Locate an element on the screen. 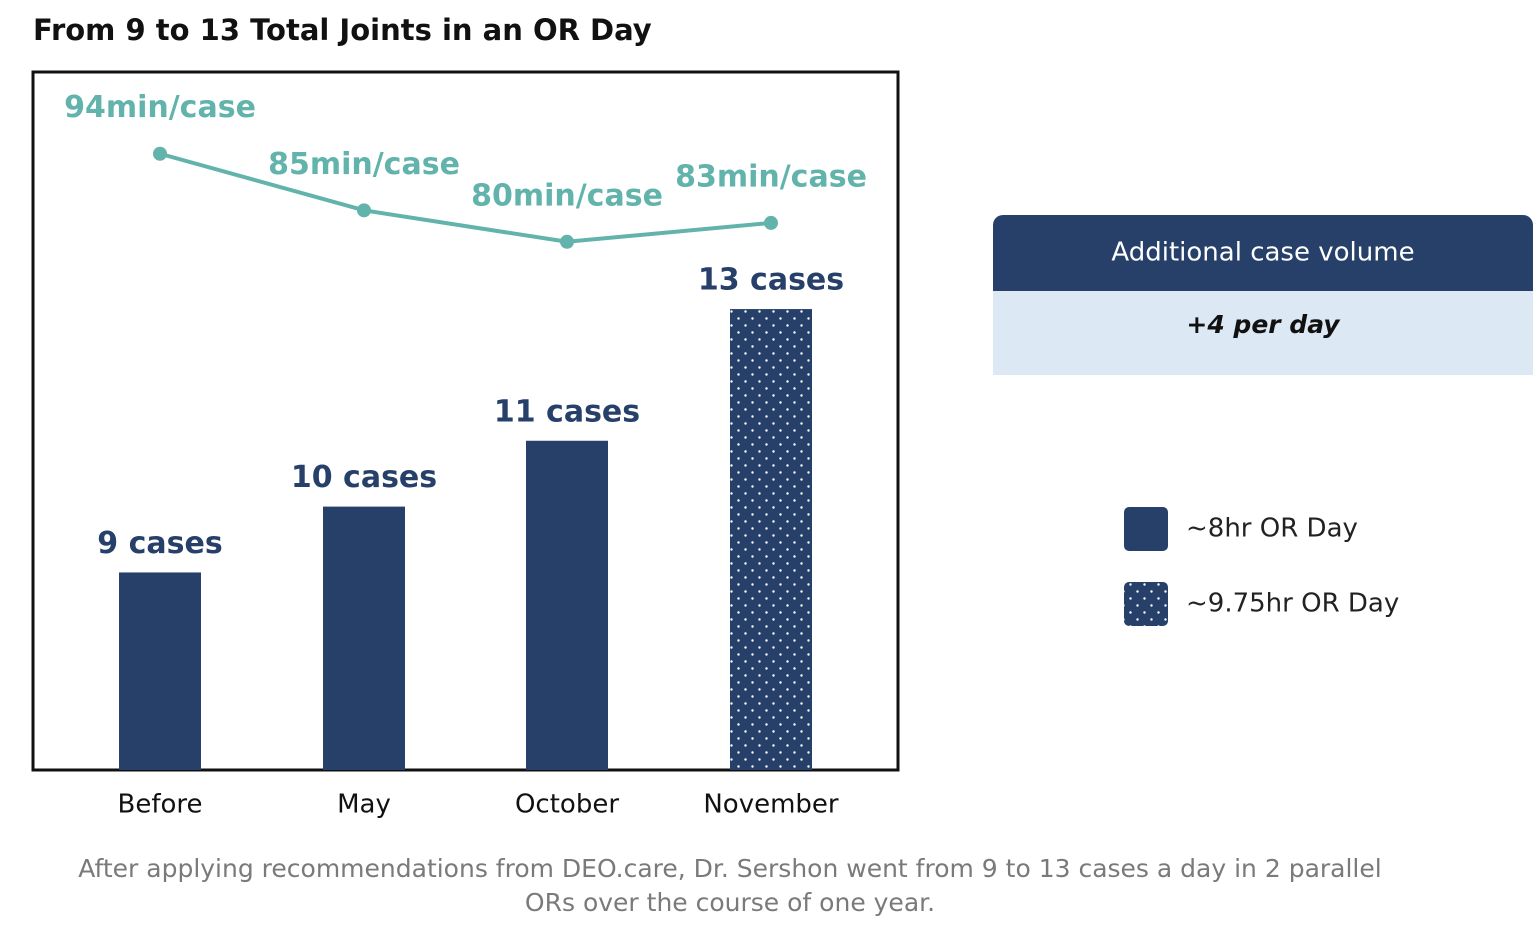 The height and width of the screenshot is (939, 1536). line-value-label: 80min/case is located at coordinates (567, 195).